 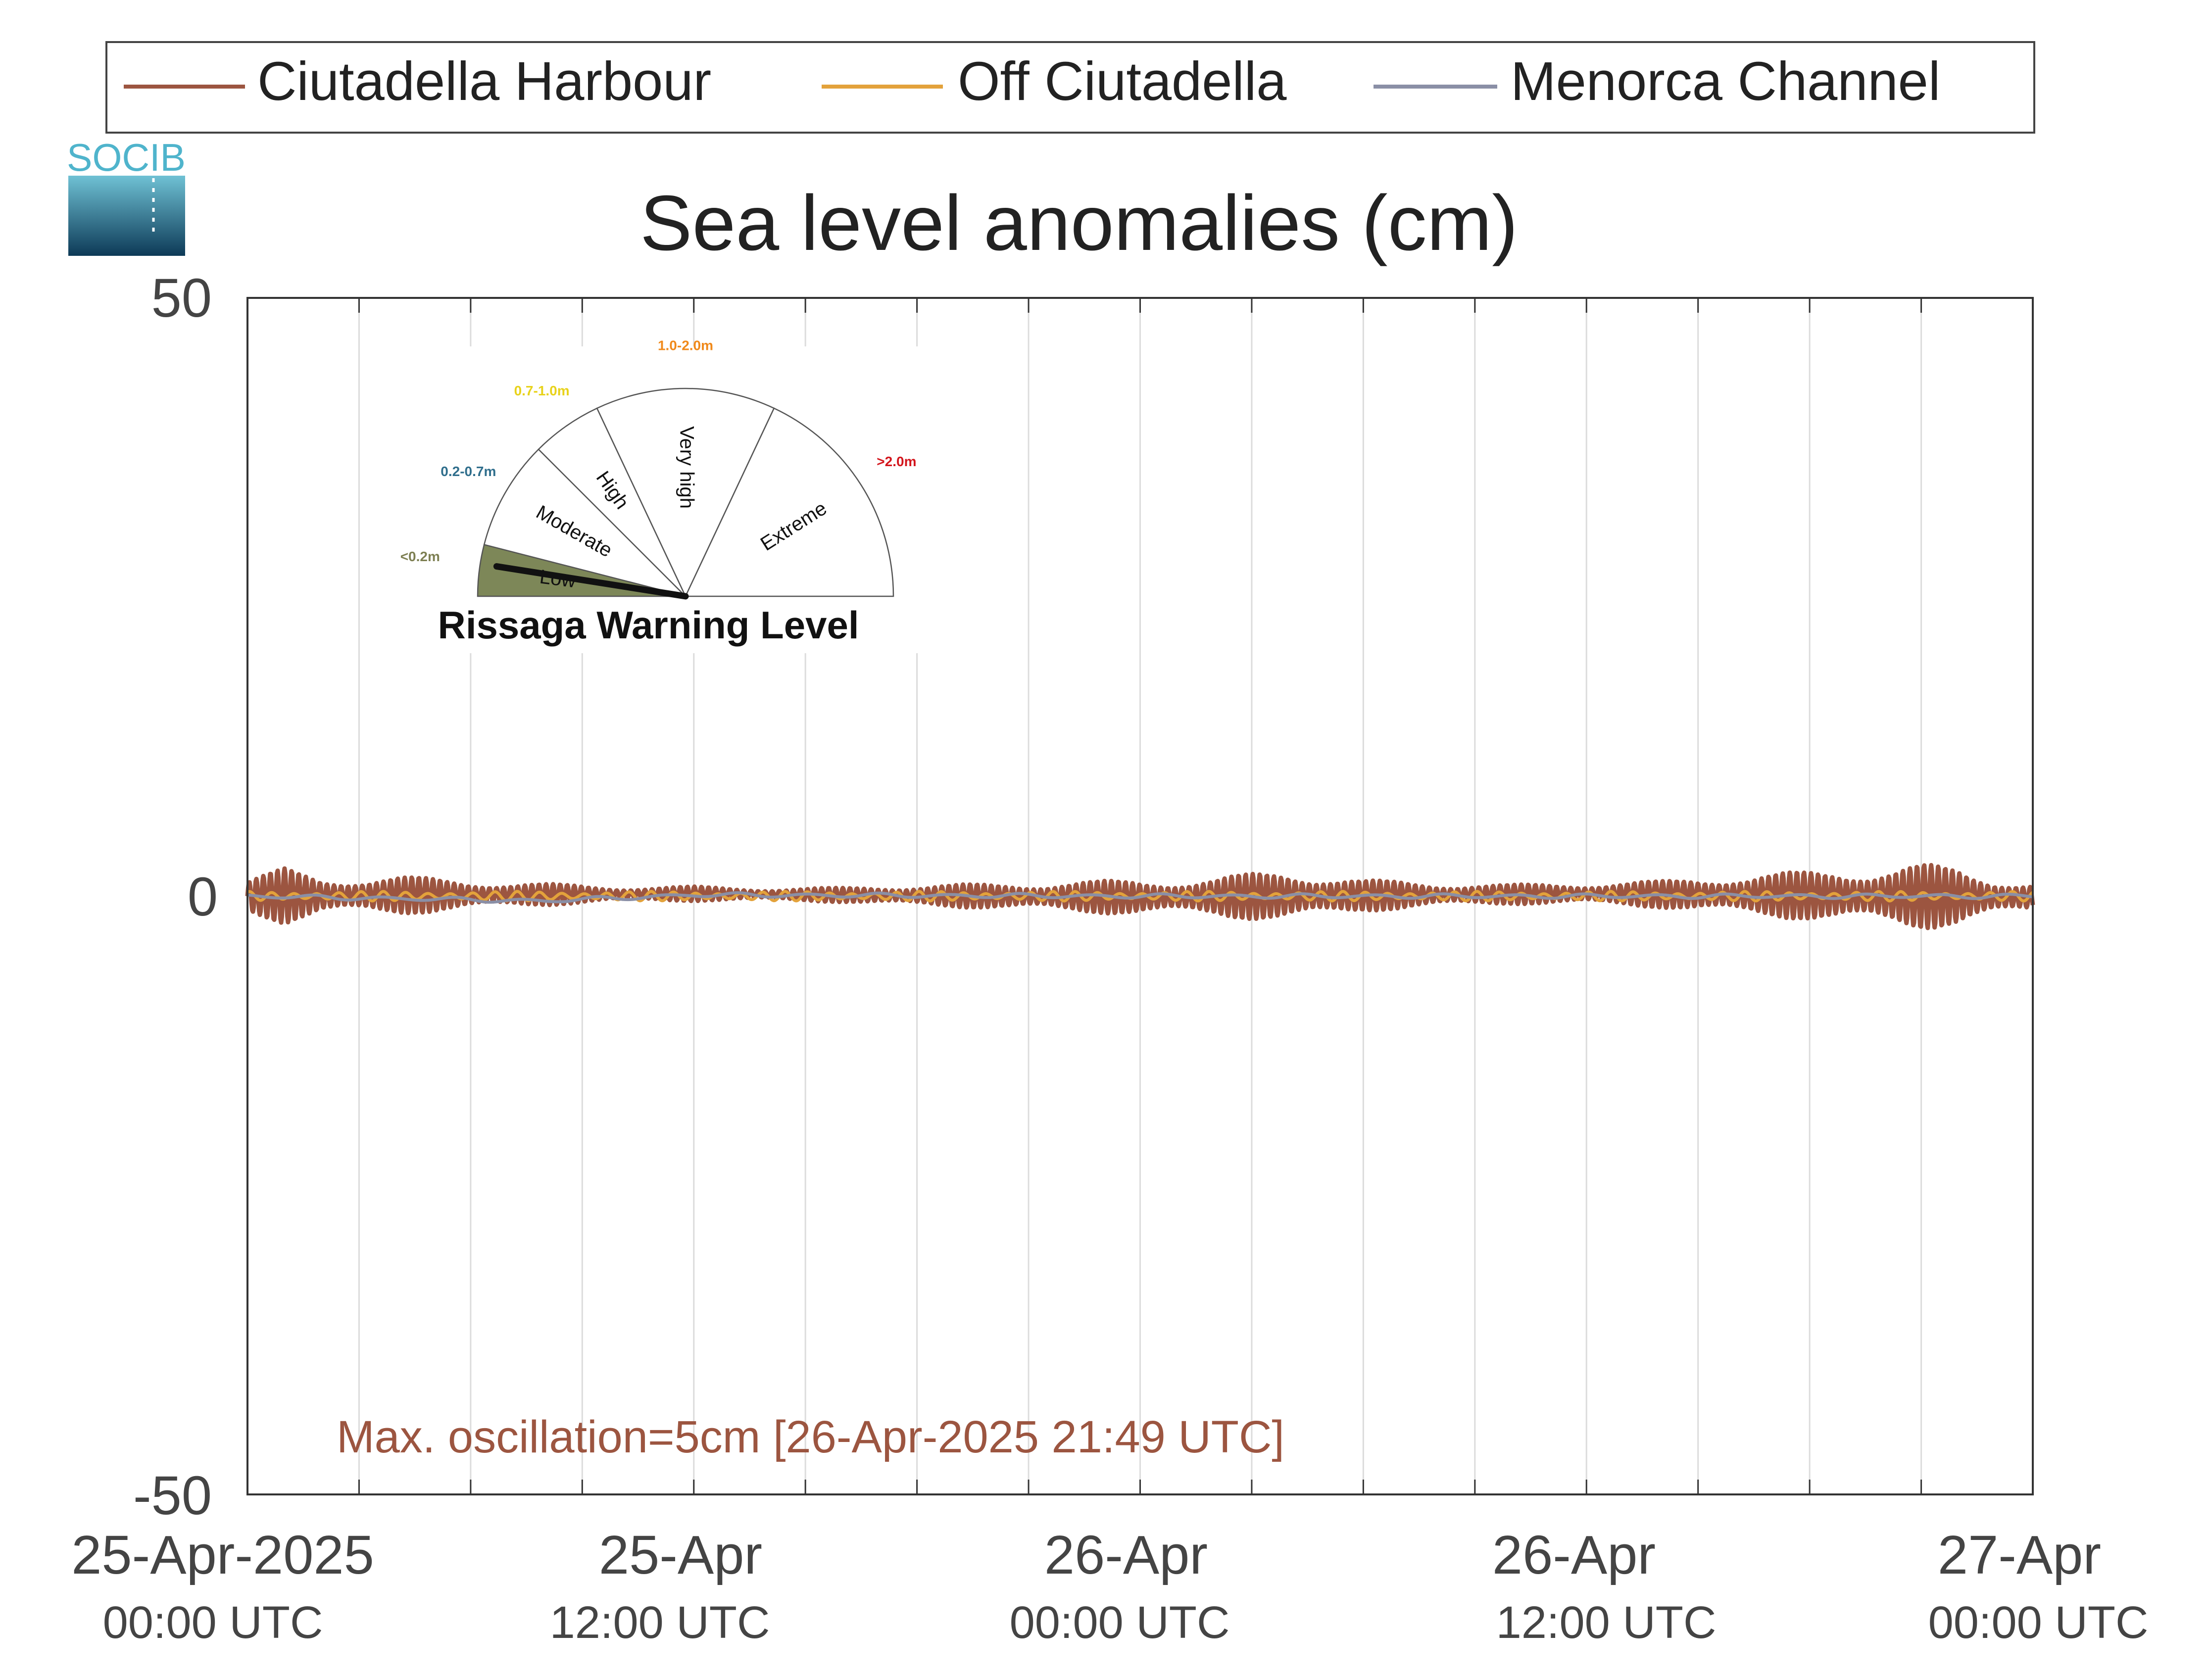 What do you see at coordinates (213, 1623) in the screenshot?
I see `x-tick-time-0: 00:00 UTC` at bounding box center [213, 1623].